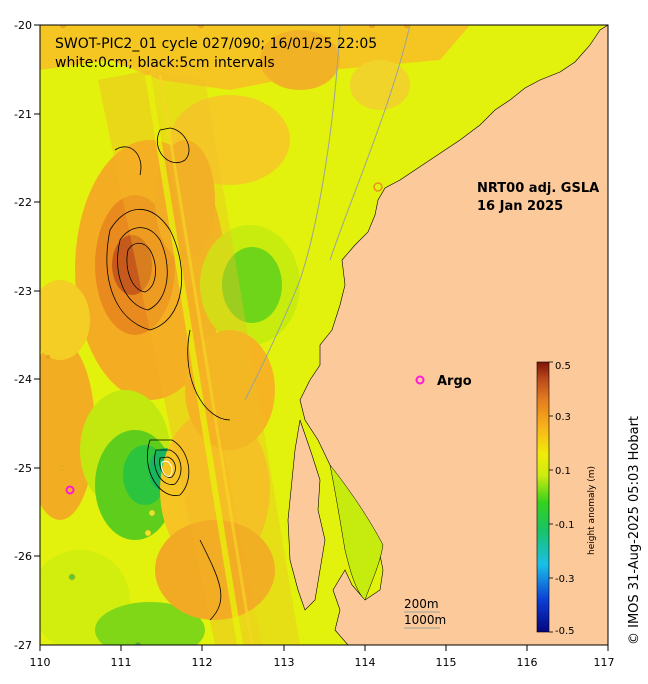  What do you see at coordinates (565, 579) in the screenshot?
I see `colorbar-tick: -0.3` at bounding box center [565, 579].